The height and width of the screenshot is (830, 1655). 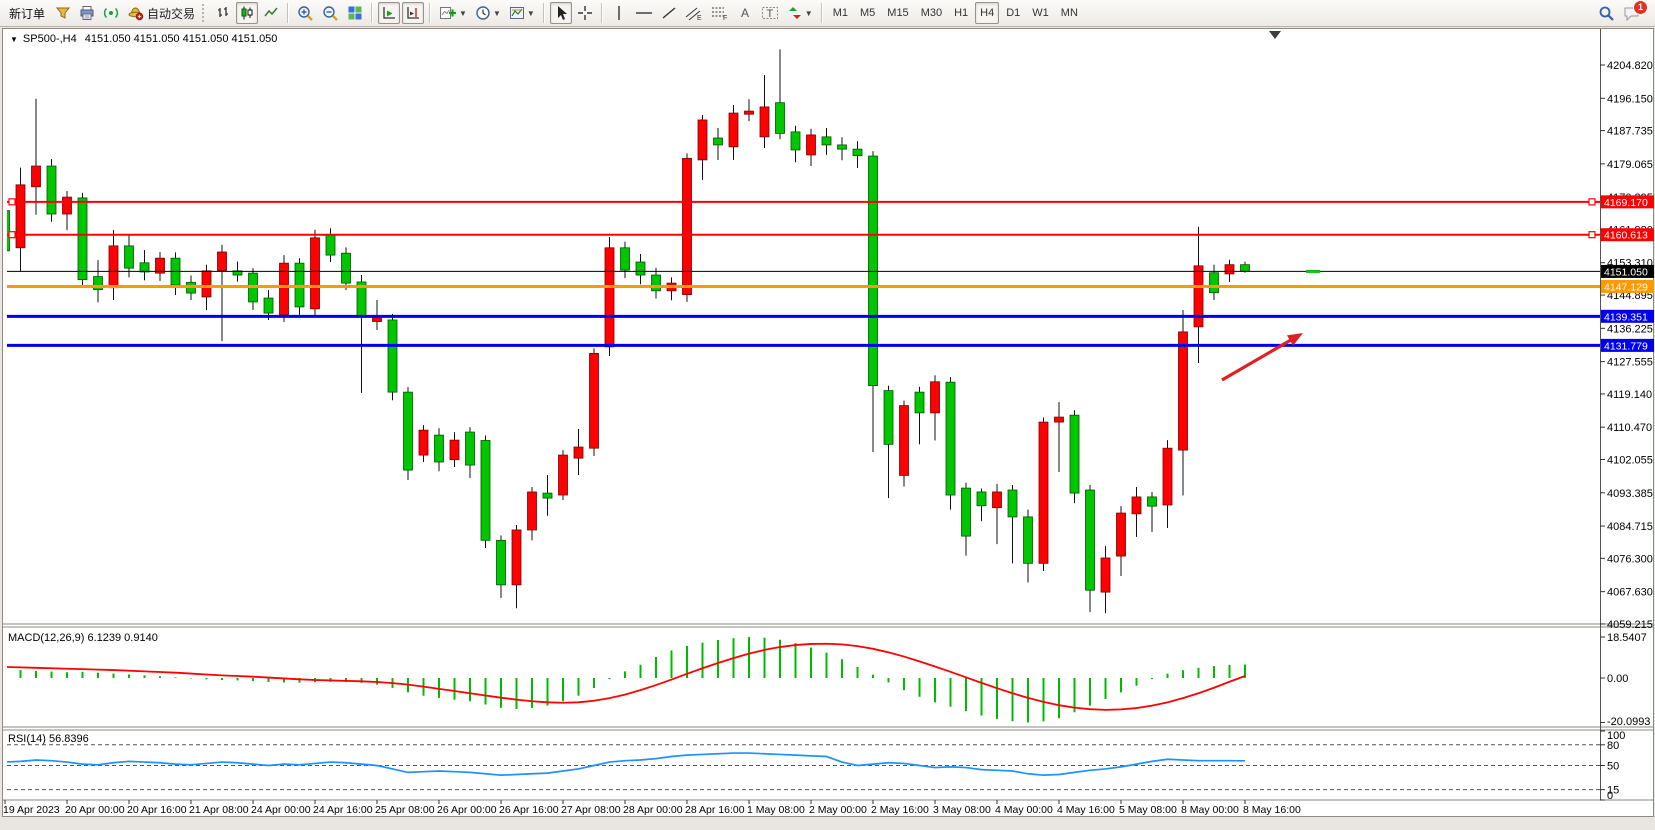 What do you see at coordinates (488, 13) in the screenshot?
I see `periods-button: ▼` at bounding box center [488, 13].